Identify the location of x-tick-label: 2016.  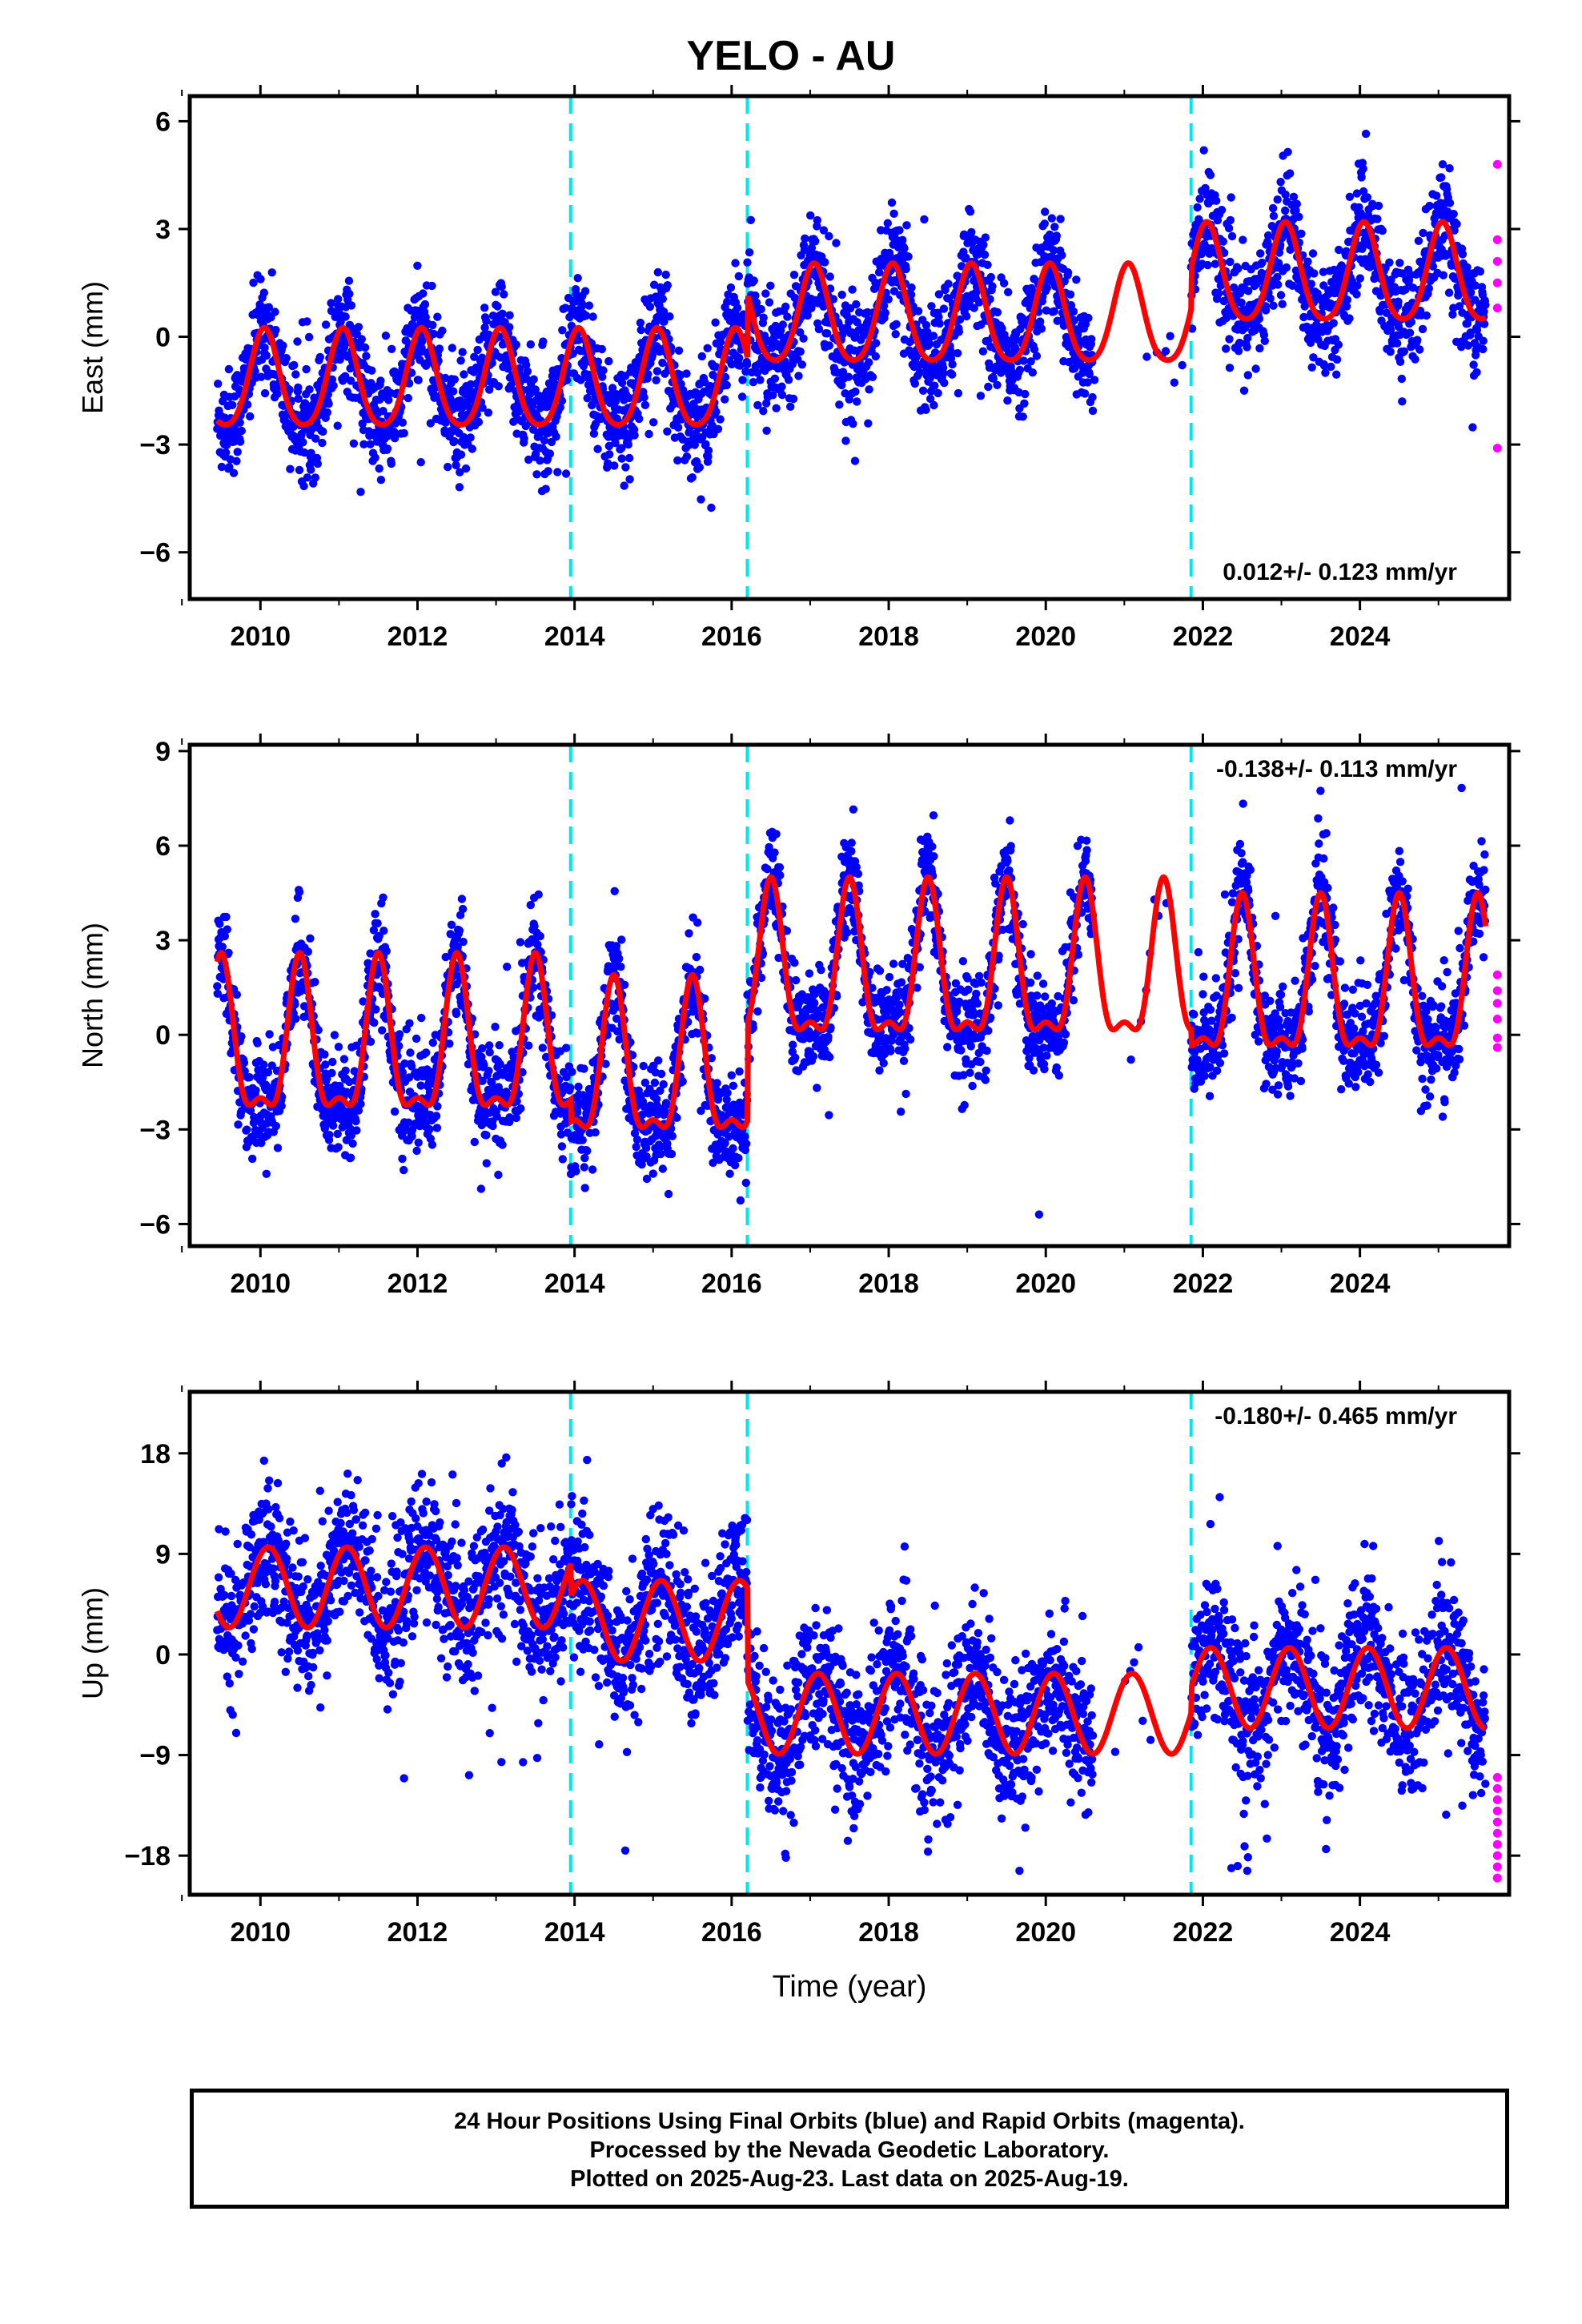
(731, 636).